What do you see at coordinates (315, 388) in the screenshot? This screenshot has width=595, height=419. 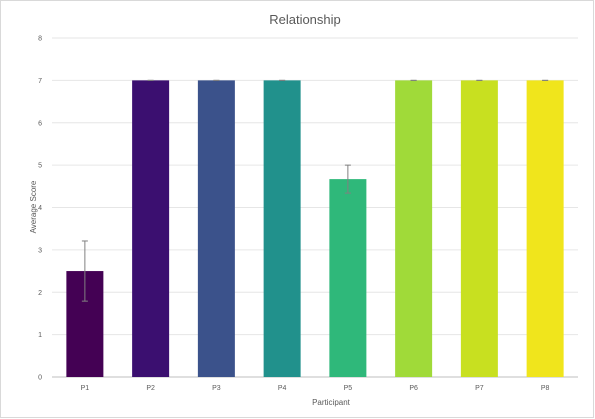 I see `x-axis-ticks: P1 P2 P3 P4 P5 P6 P7 P8` at bounding box center [315, 388].